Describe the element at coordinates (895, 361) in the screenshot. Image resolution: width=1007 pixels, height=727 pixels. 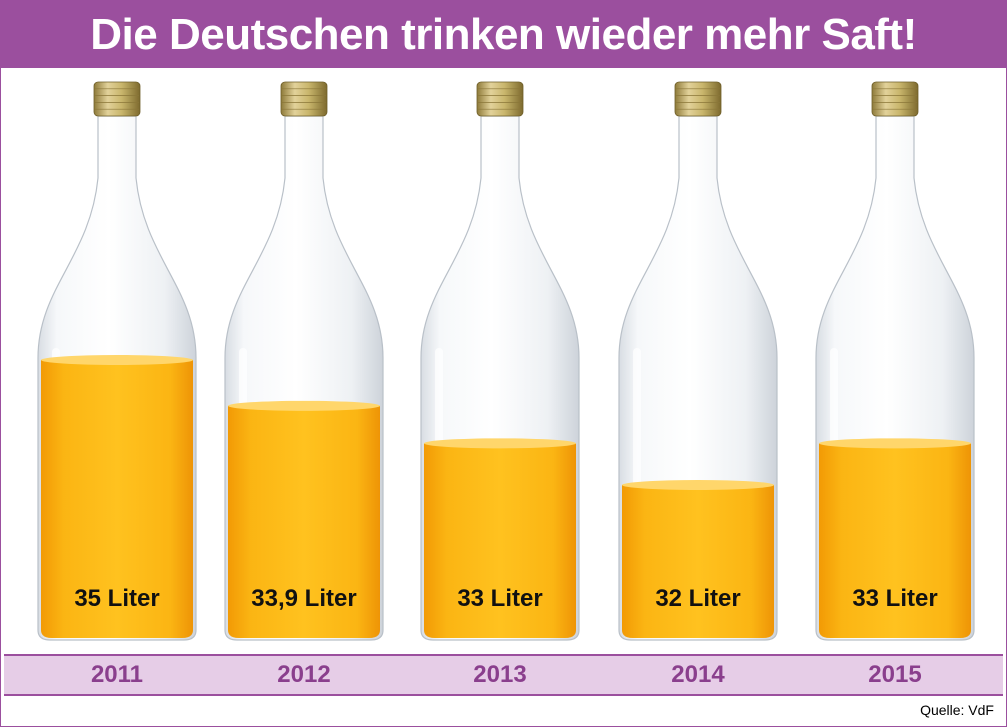
I see `bottle-2015: 33 Liter` at that location.